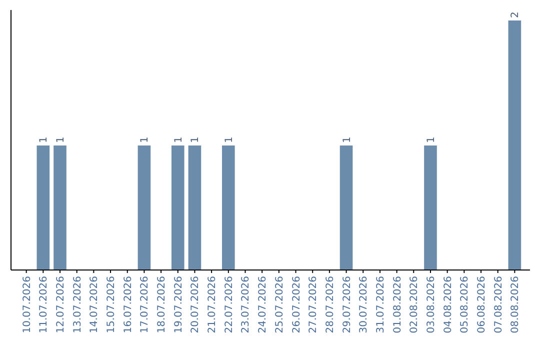 Image resolution: width=540 pixels, height=340 pixels. Describe the element at coordinates (314, 305) in the screenshot. I see `x-tick-label: 27.07.2026` at that location.